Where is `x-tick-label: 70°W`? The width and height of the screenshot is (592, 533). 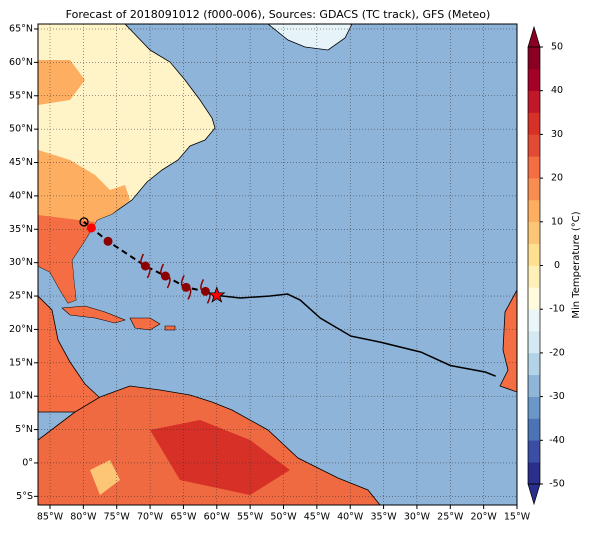 x-tick-label: 70°W is located at coordinates (150, 517).